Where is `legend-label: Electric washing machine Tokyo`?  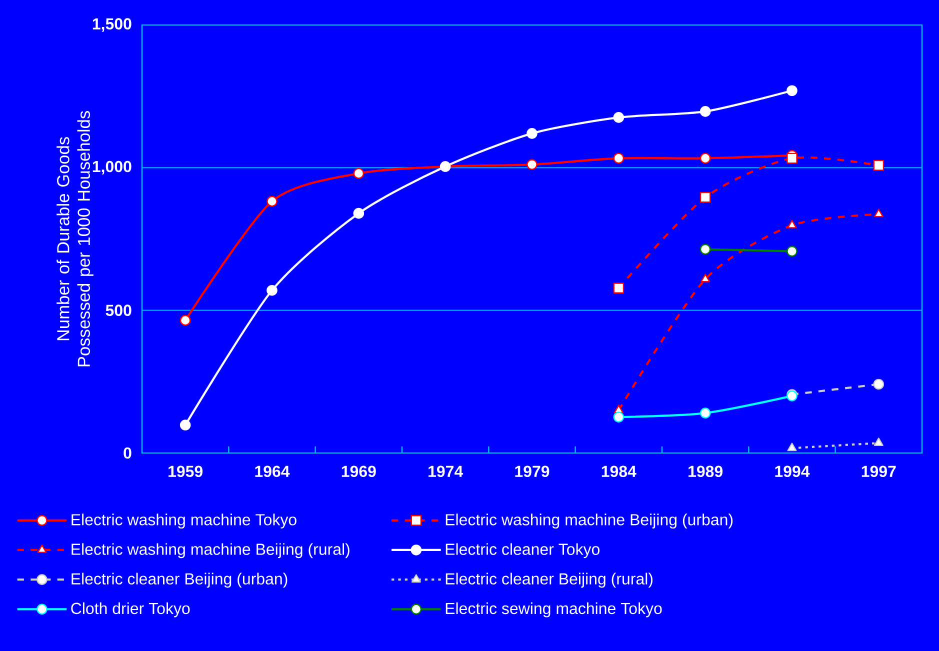
legend-label: Electric washing machine Tokyo is located at coordinates (184, 521).